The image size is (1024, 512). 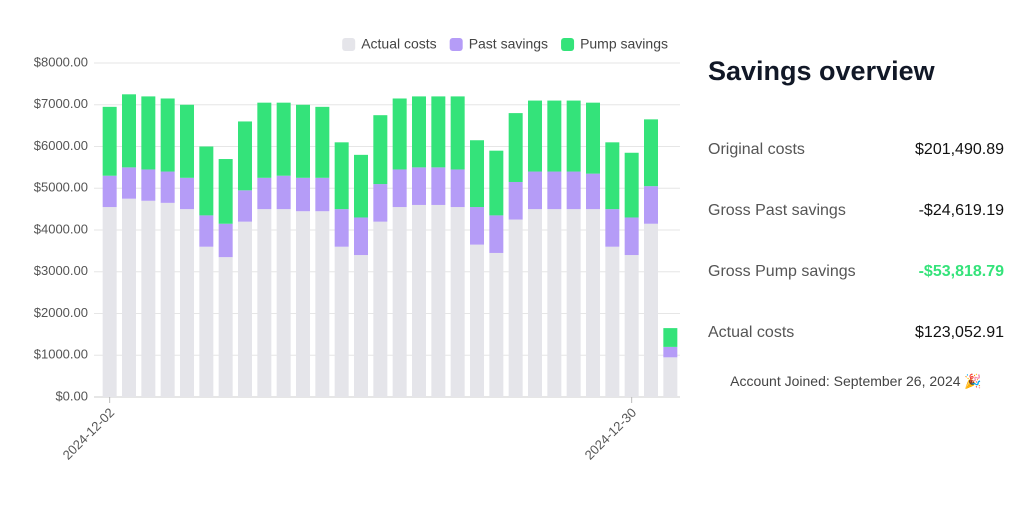 I want to click on summary-label: Gross Pump savings, so click(x=782, y=271).